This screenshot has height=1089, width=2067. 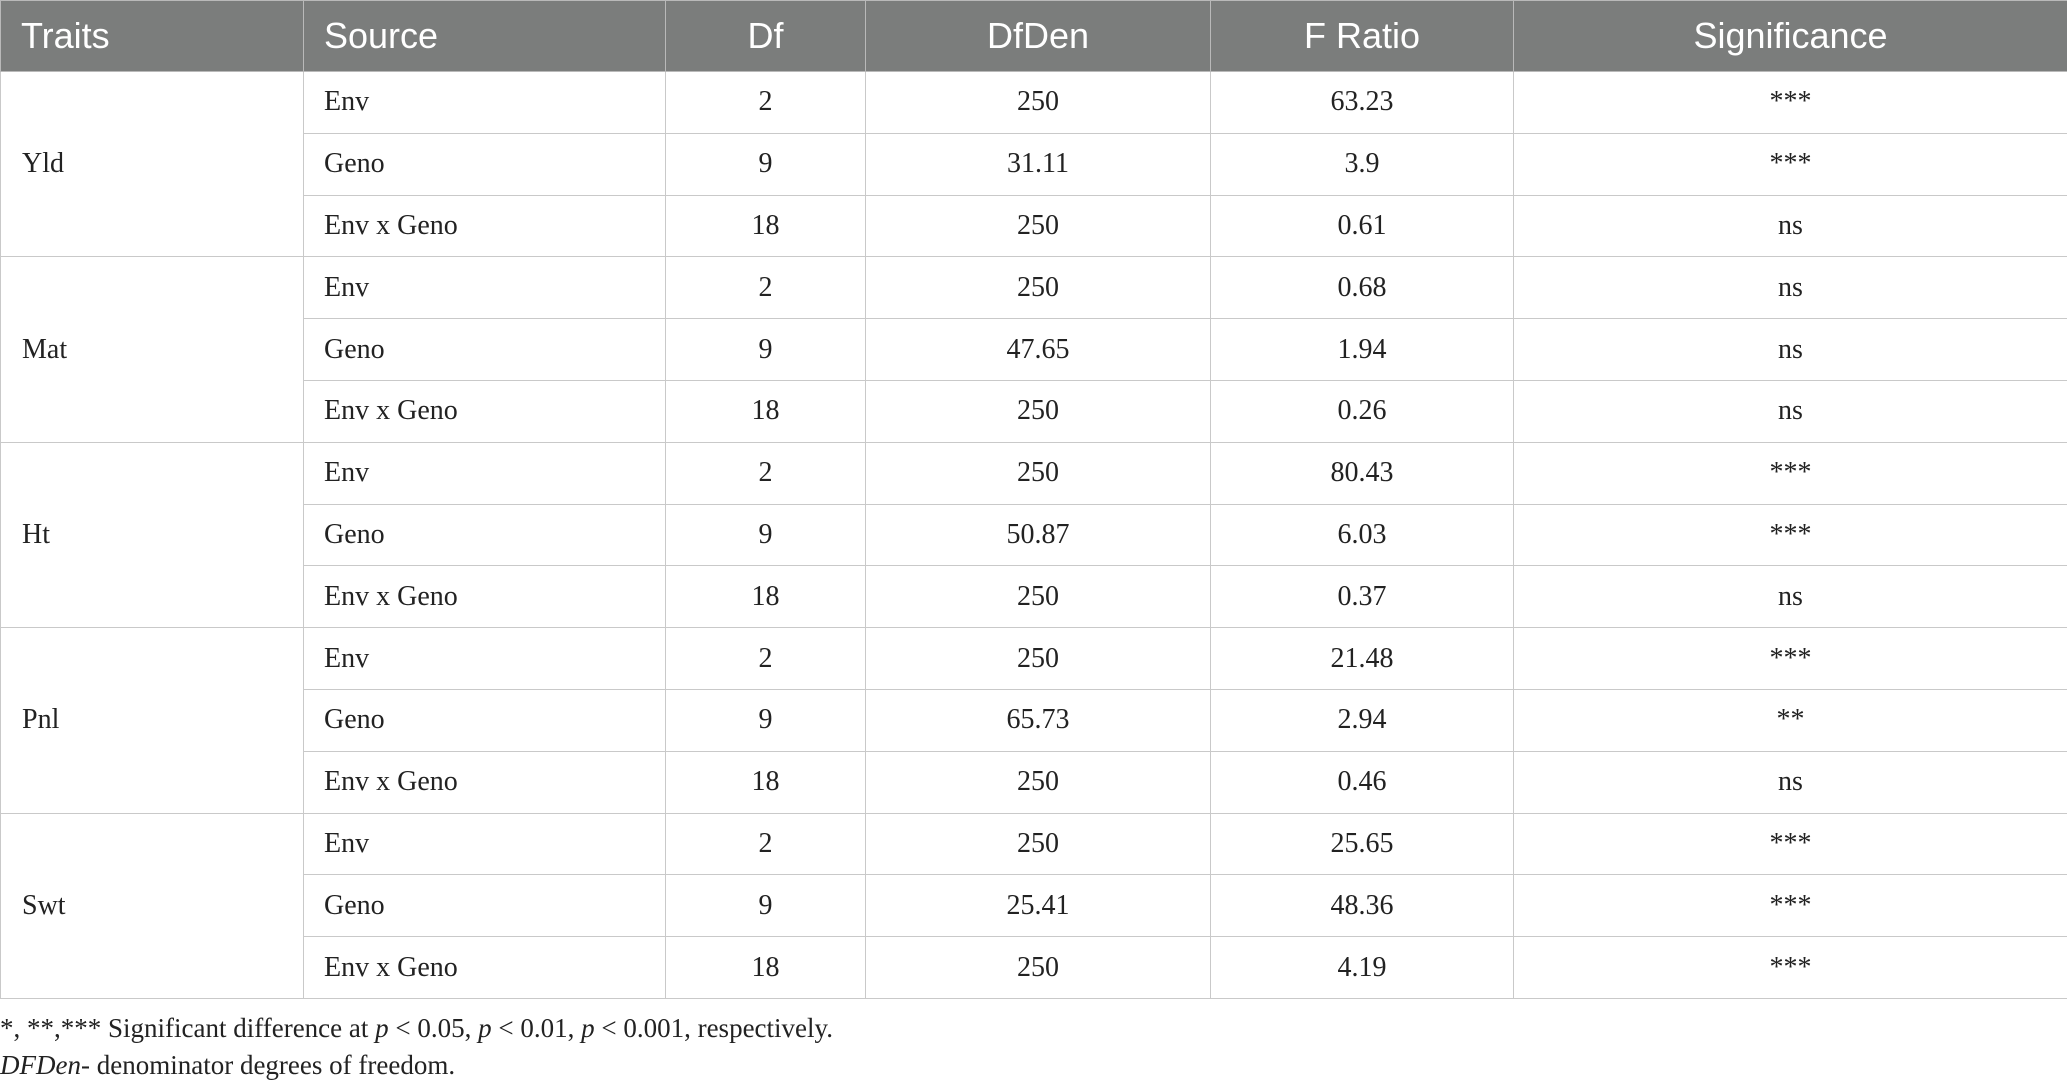 I want to click on table-row: Geno 9 31.11 3.9 ***, so click(x=1034, y=164).